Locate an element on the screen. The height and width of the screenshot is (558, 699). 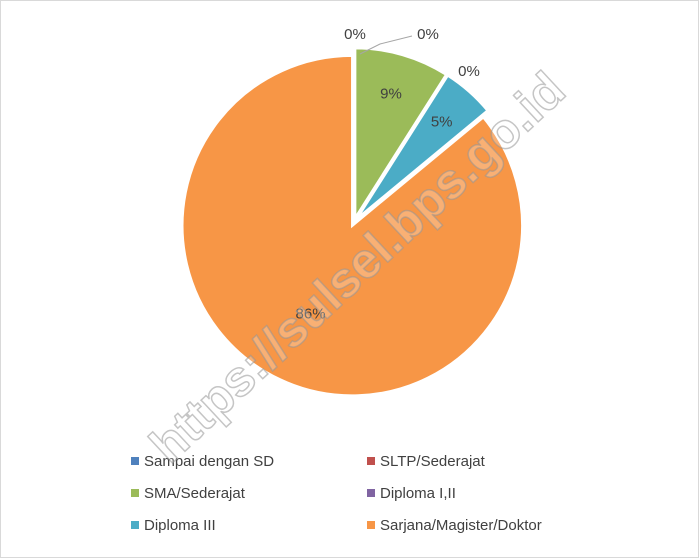
legend-label: Diploma III is located at coordinates (180, 525).